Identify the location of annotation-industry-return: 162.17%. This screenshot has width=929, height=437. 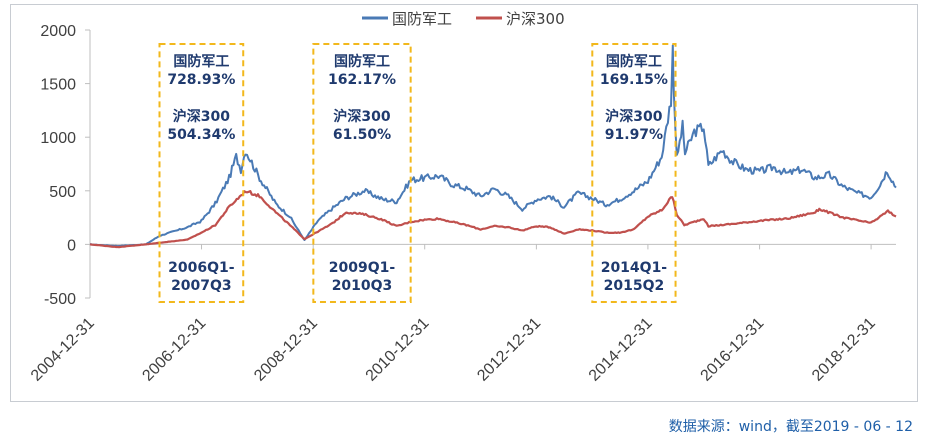
(362, 80).